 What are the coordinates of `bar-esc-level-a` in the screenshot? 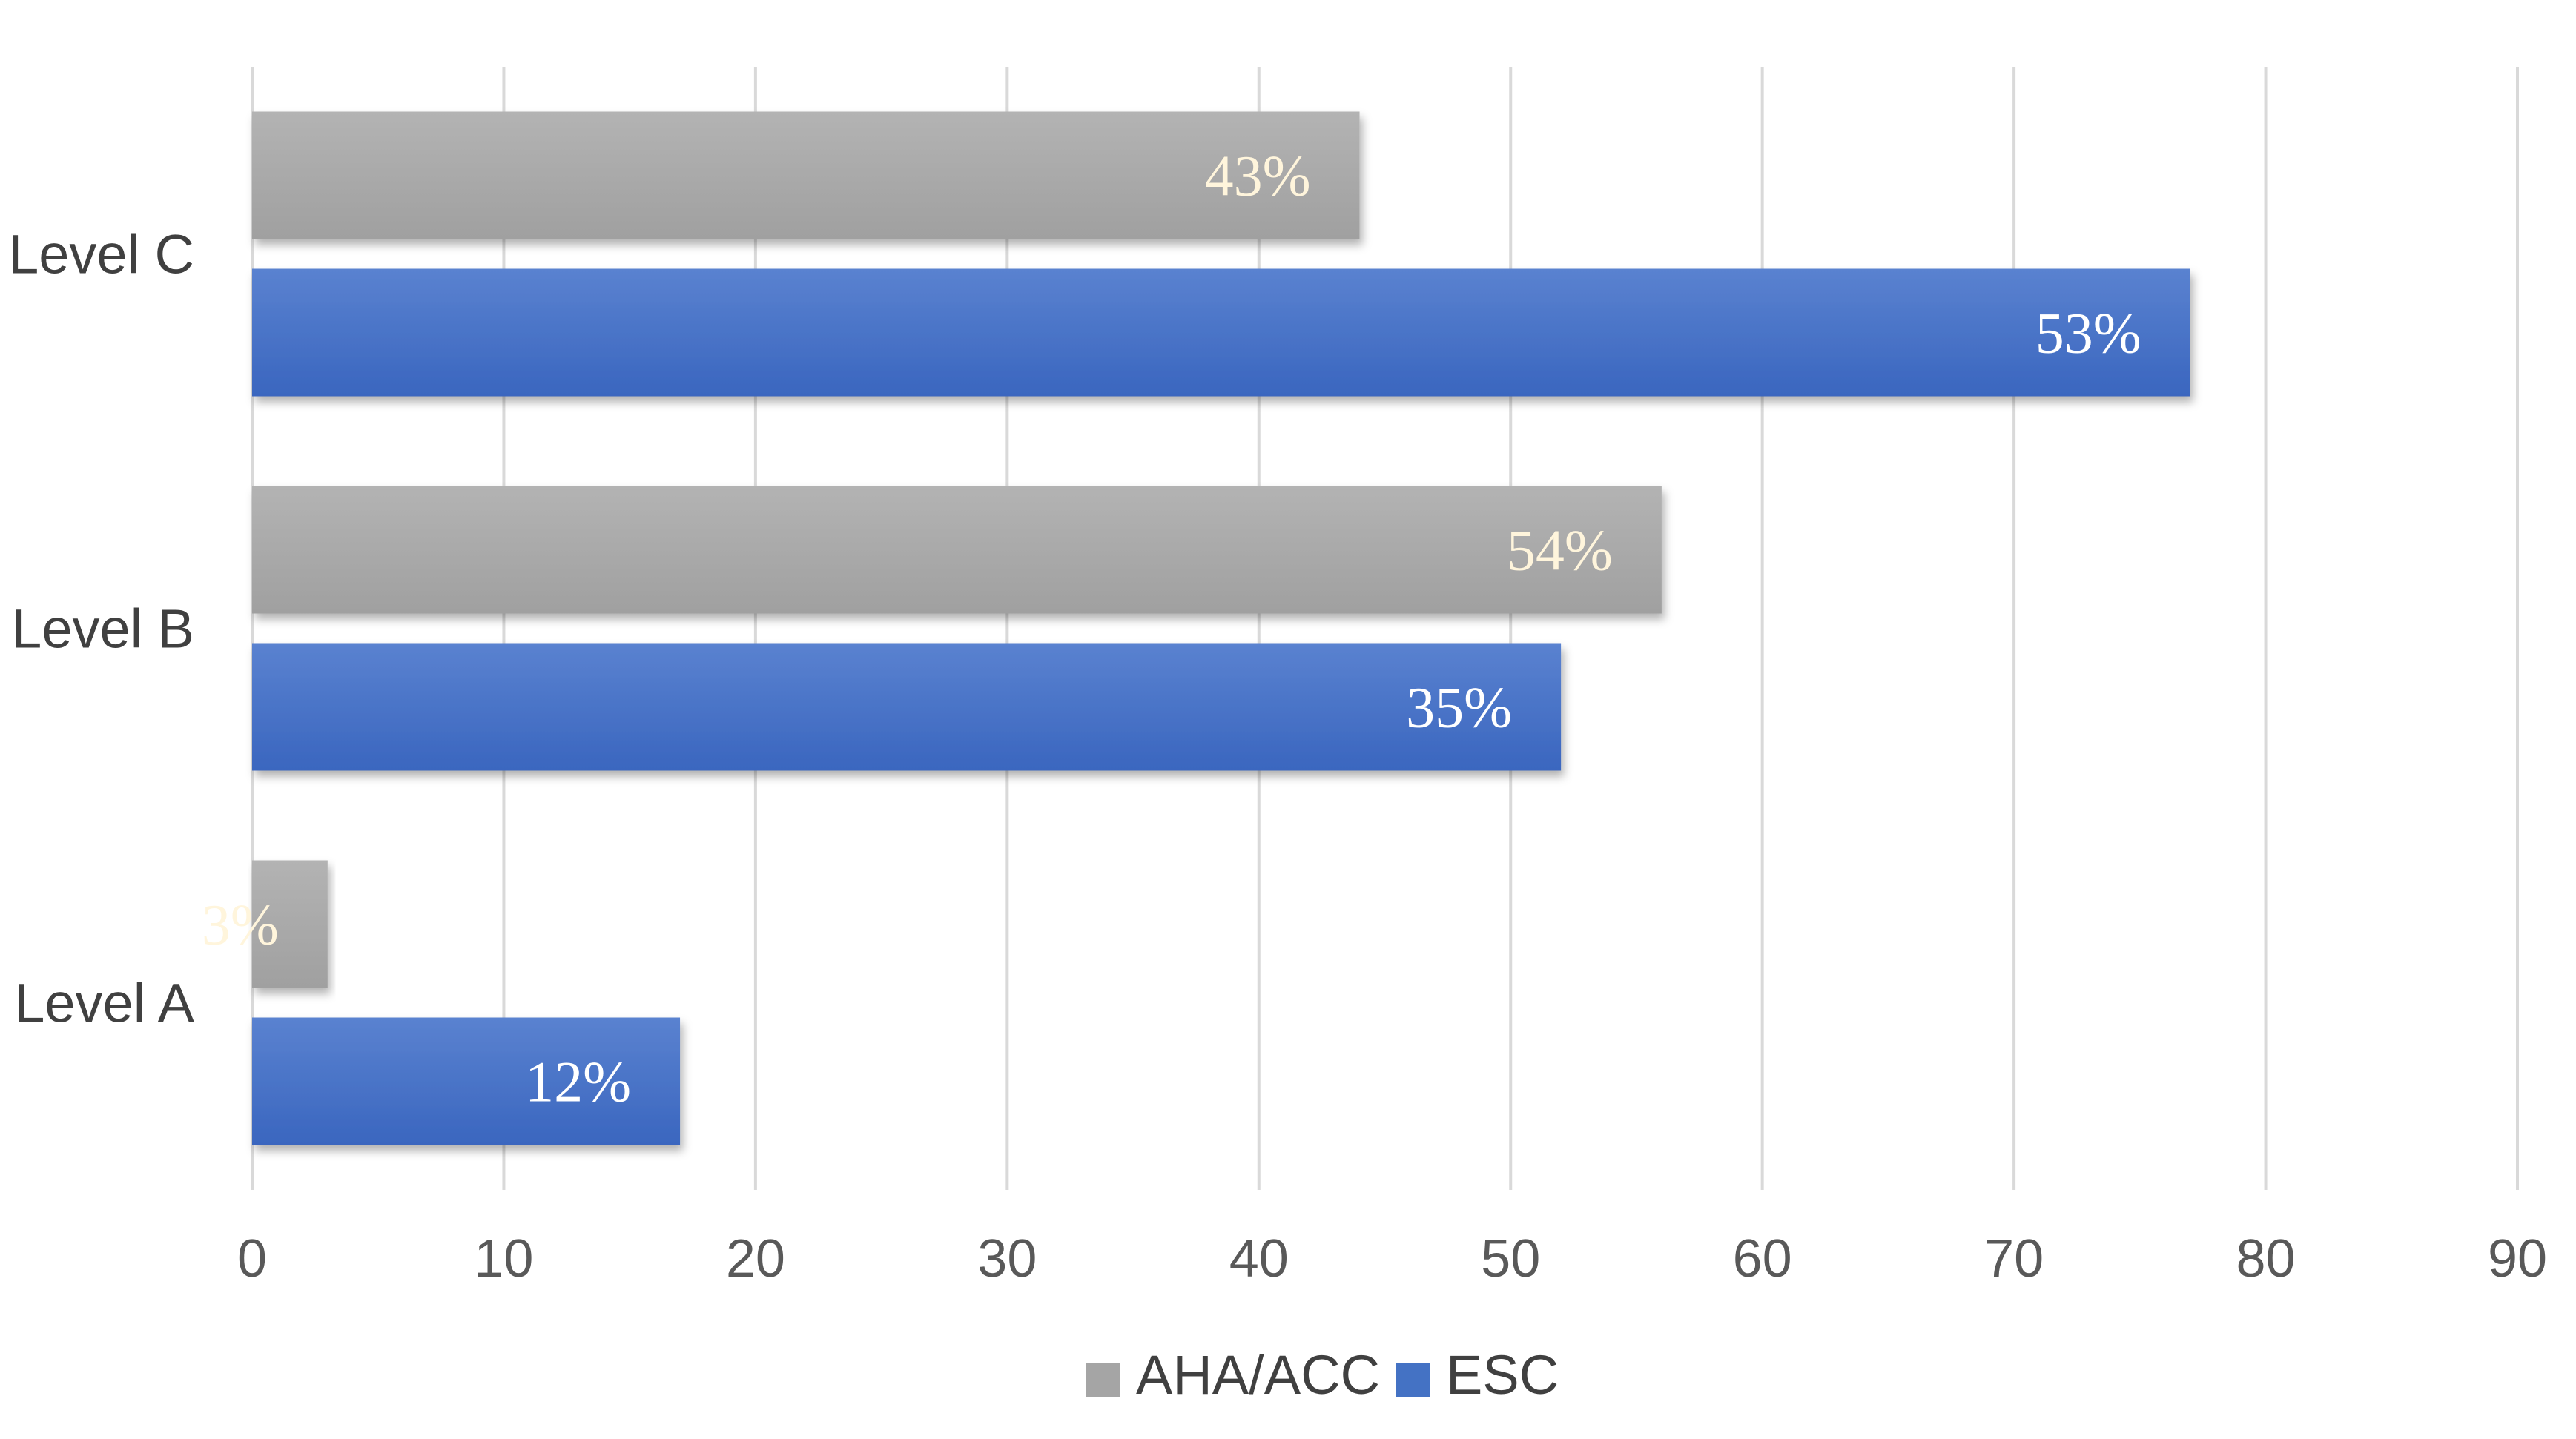 It's located at (466, 1081).